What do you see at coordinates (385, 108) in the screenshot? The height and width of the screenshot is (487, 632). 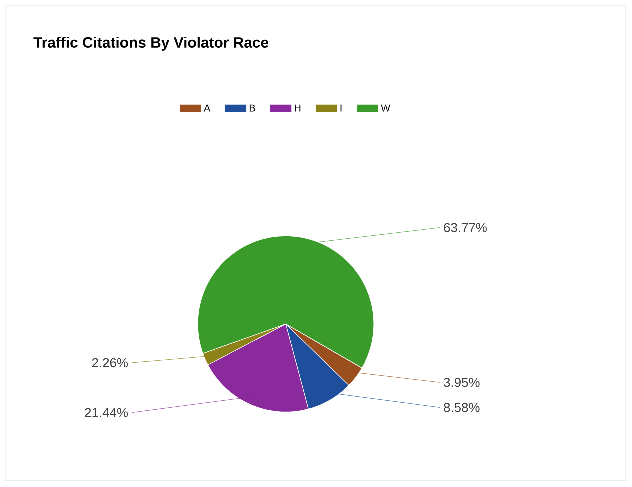 I see `legend-label: W` at bounding box center [385, 108].